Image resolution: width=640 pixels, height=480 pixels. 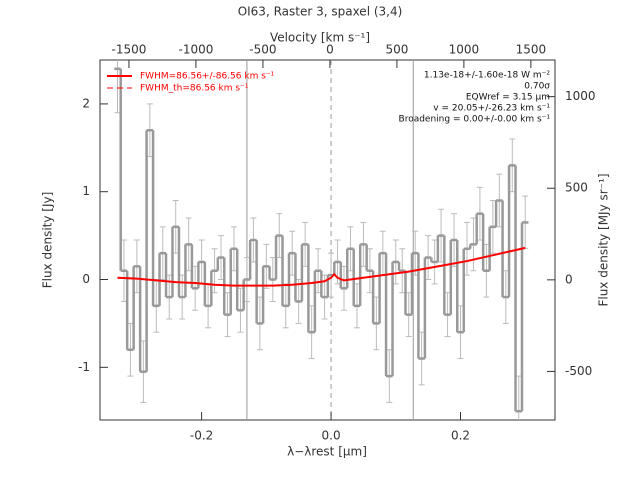 What do you see at coordinates (129, 50) in the screenshot?
I see `x2-tick-label: -1500` at bounding box center [129, 50].